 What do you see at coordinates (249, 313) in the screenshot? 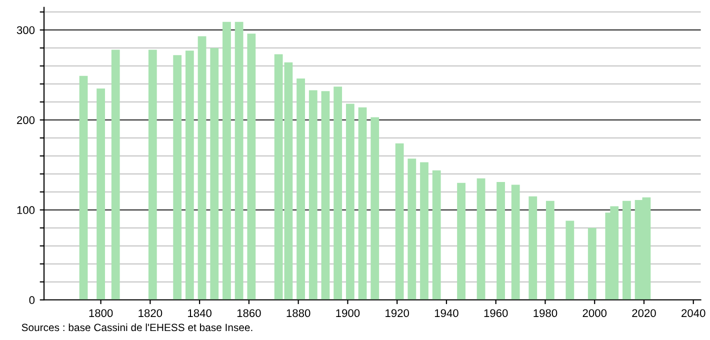
I see `x-tick-label: 1860` at bounding box center [249, 313].